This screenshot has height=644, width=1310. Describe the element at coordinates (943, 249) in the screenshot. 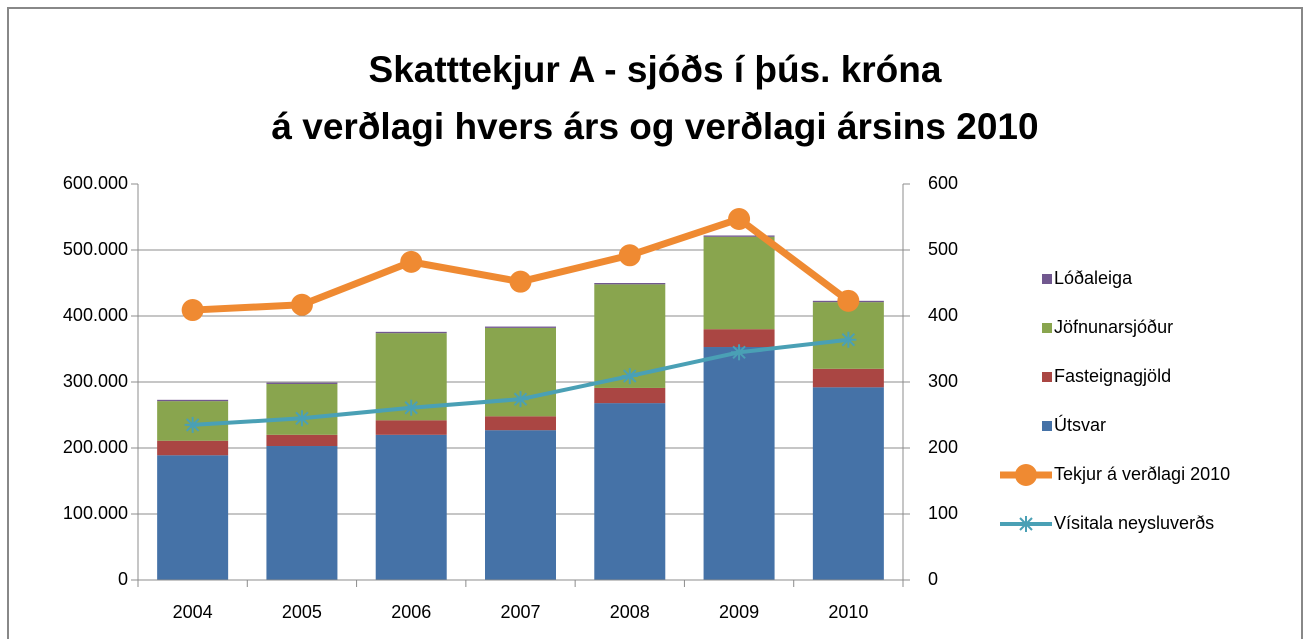

I see `y2-tick-label: 500` at that location.